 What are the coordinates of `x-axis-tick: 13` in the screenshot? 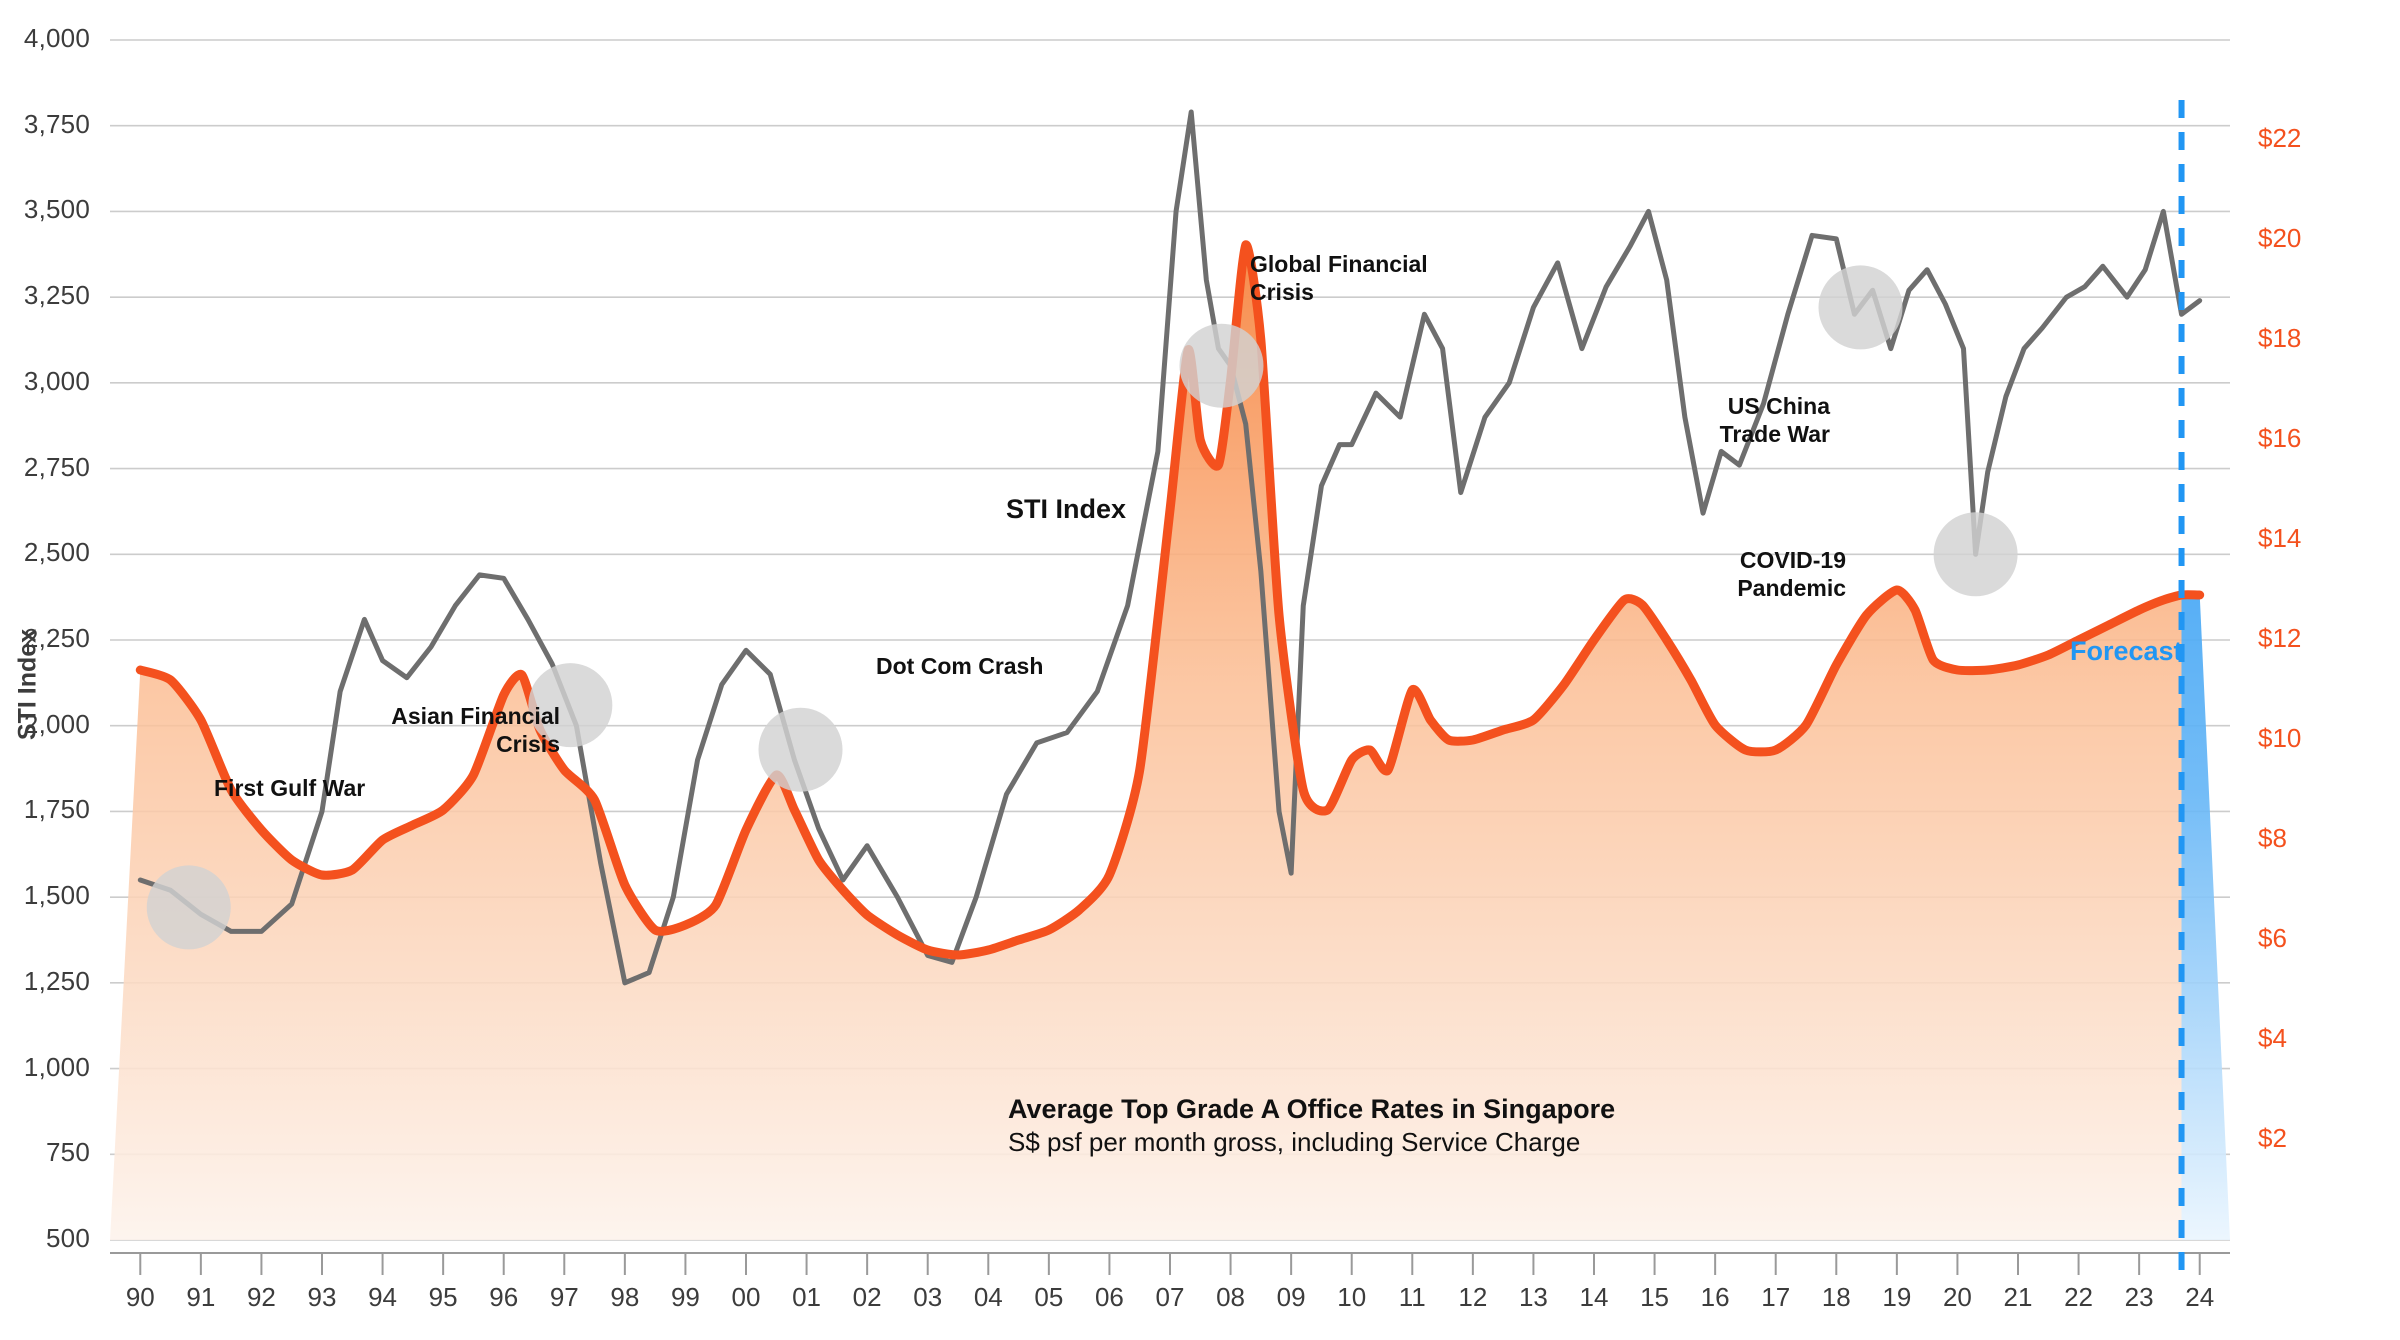 It's located at (1533, 1297).